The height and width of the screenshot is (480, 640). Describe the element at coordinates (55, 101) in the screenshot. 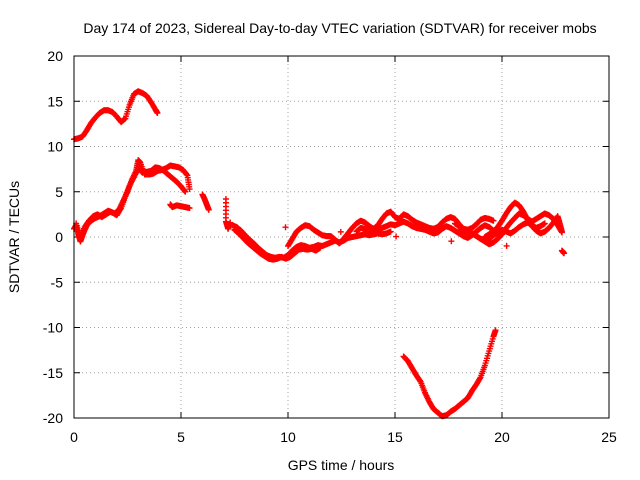

I see `y-tick-label: 15` at that location.